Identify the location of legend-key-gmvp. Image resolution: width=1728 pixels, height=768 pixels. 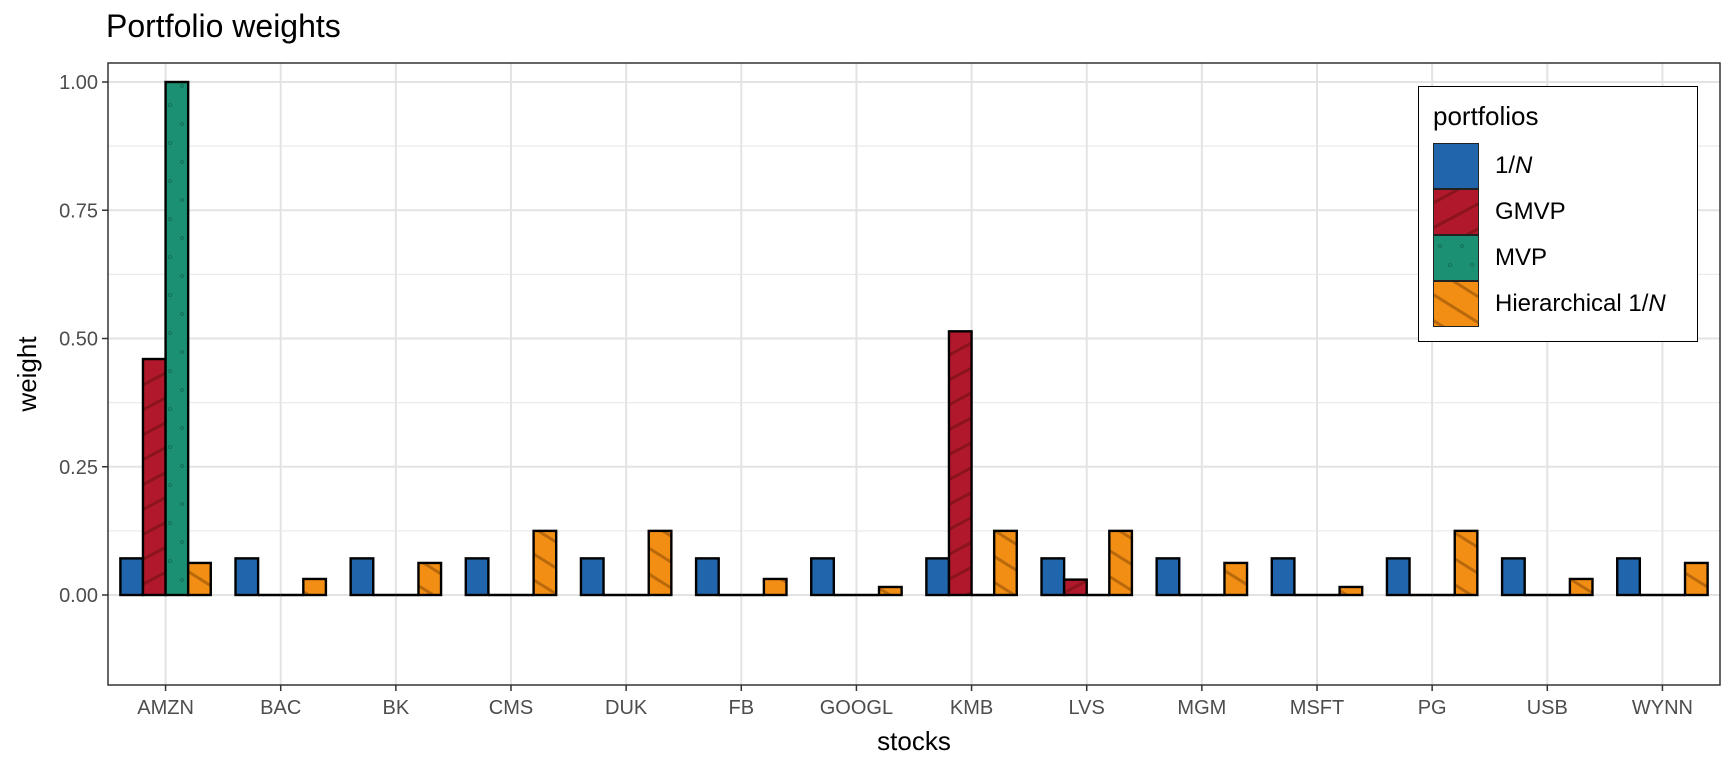
(1456, 212).